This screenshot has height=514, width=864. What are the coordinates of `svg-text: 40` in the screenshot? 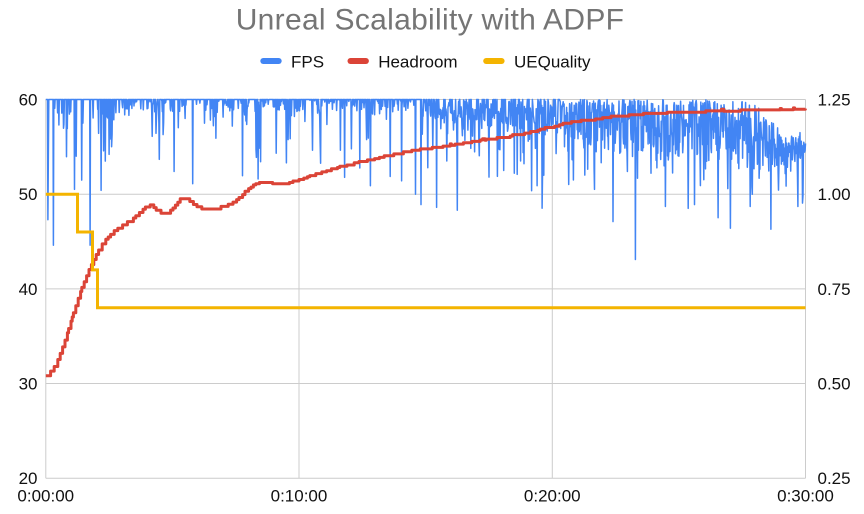 It's located at (28, 289).